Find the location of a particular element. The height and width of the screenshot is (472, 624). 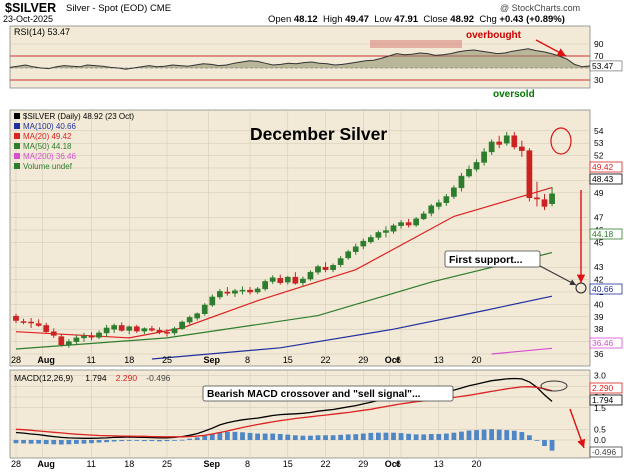

watermark: @ StockCharts.com is located at coordinates (540, 8).